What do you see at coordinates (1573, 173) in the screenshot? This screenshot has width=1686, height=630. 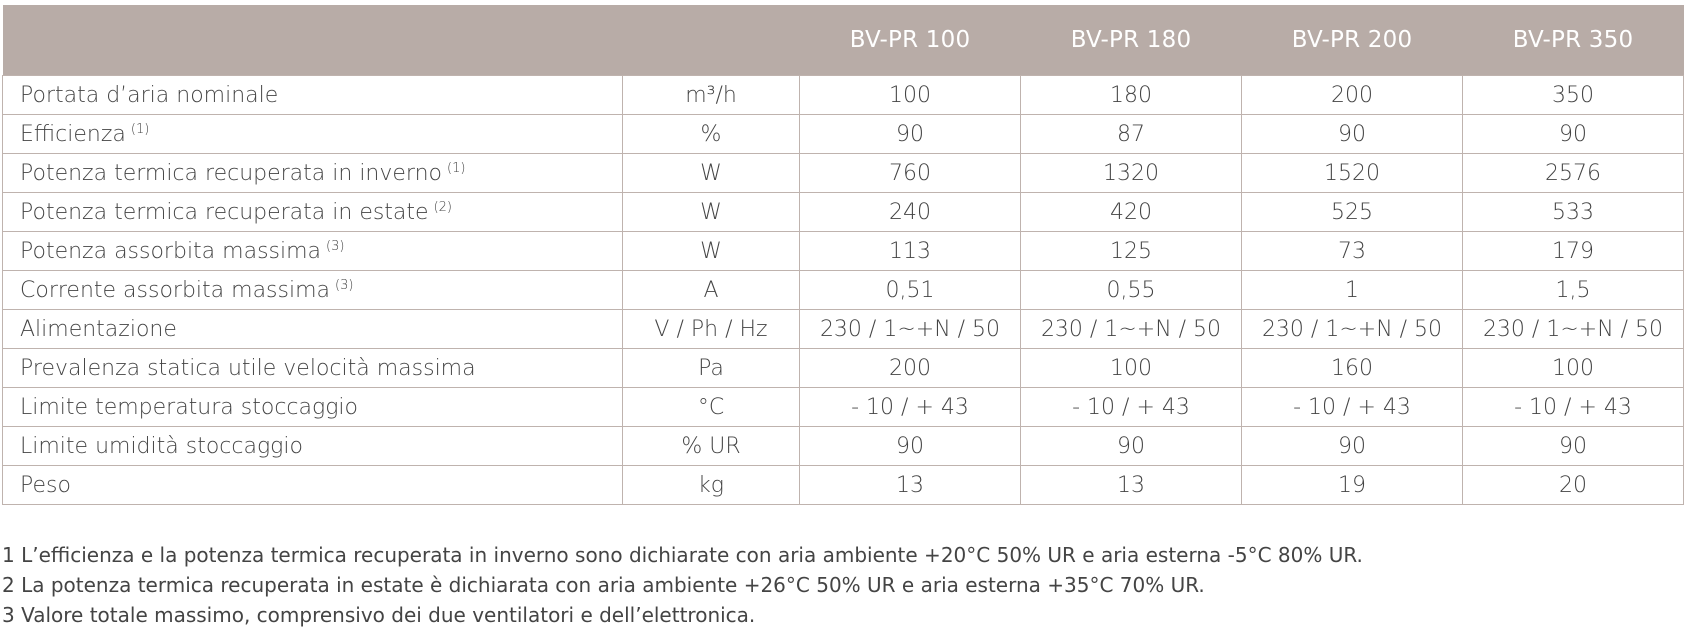 I see `row-value-cell: 2576` at bounding box center [1573, 173].